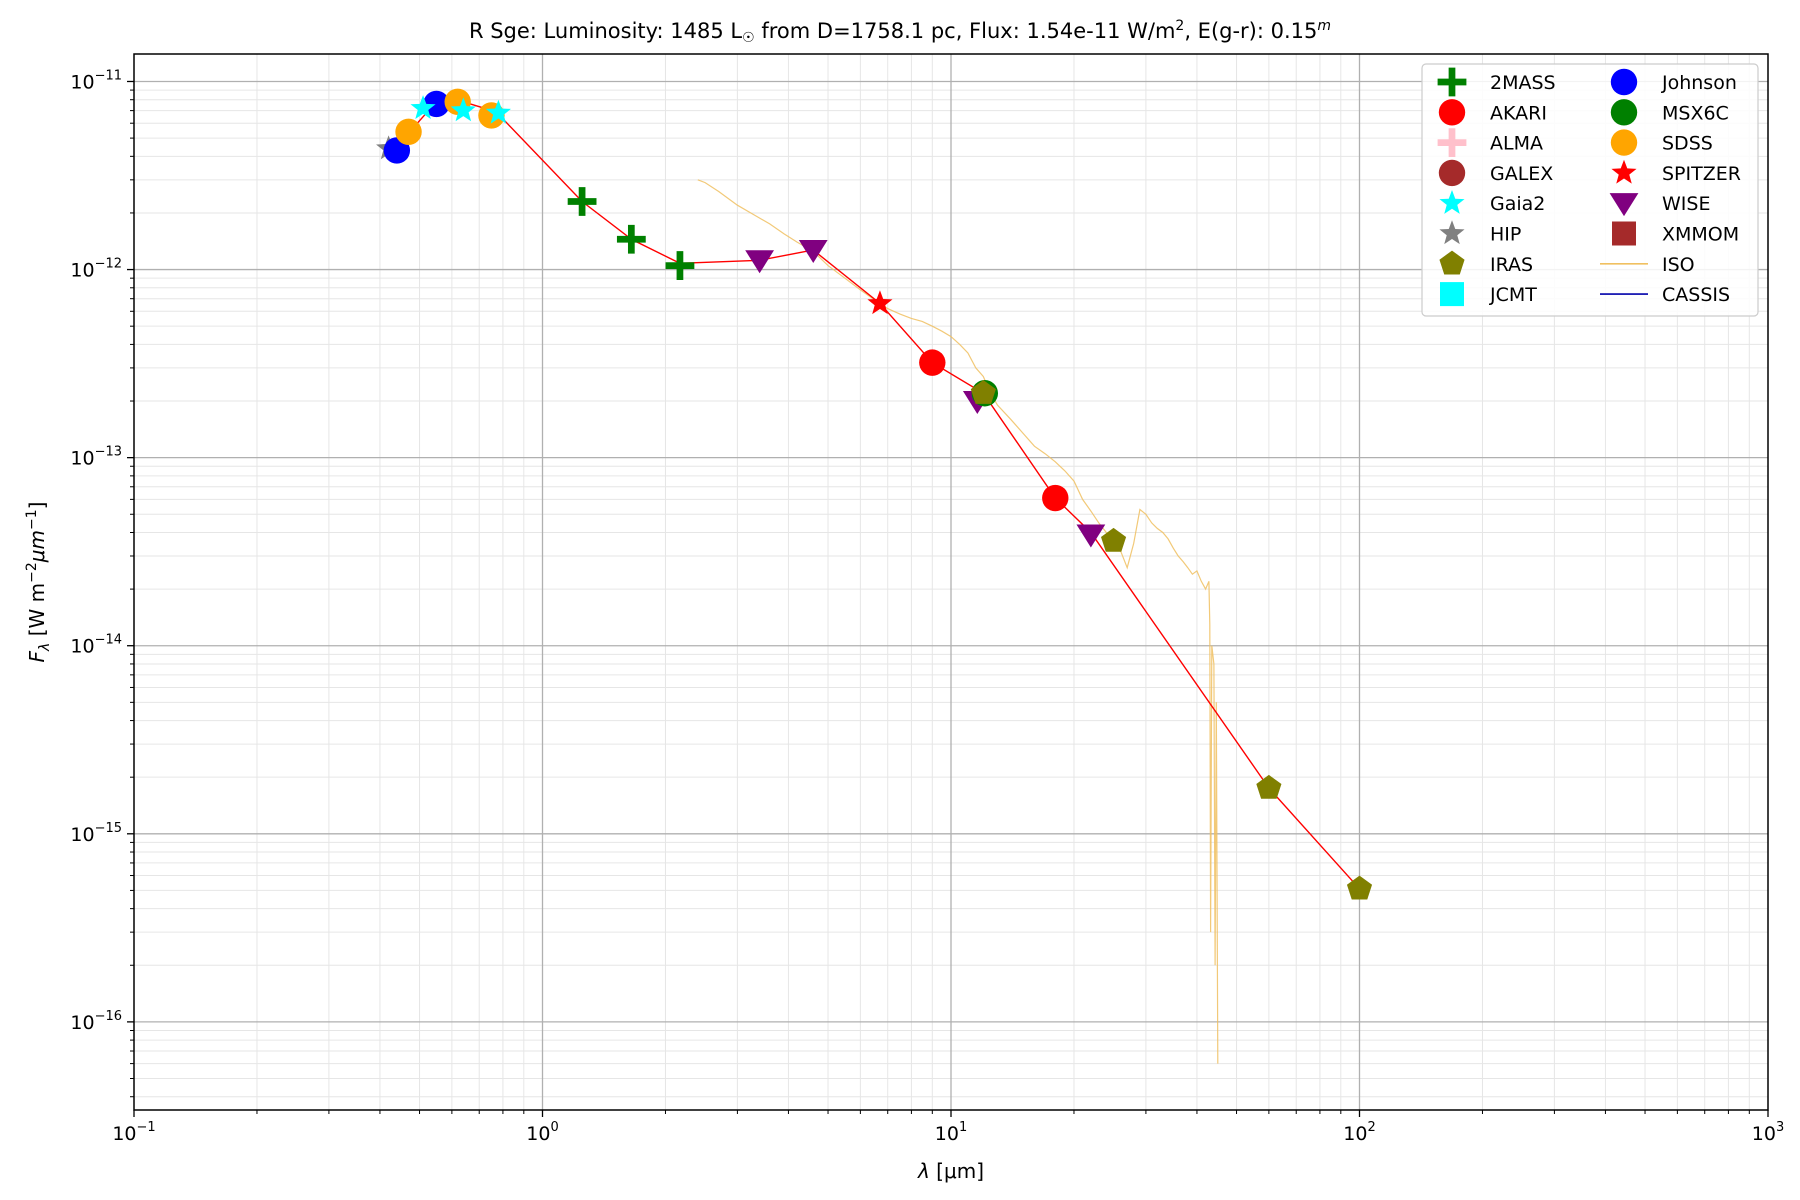  Describe the element at coordinates (1516, 144) in the screenshot. I see `legend-label: ALMA` at that location.